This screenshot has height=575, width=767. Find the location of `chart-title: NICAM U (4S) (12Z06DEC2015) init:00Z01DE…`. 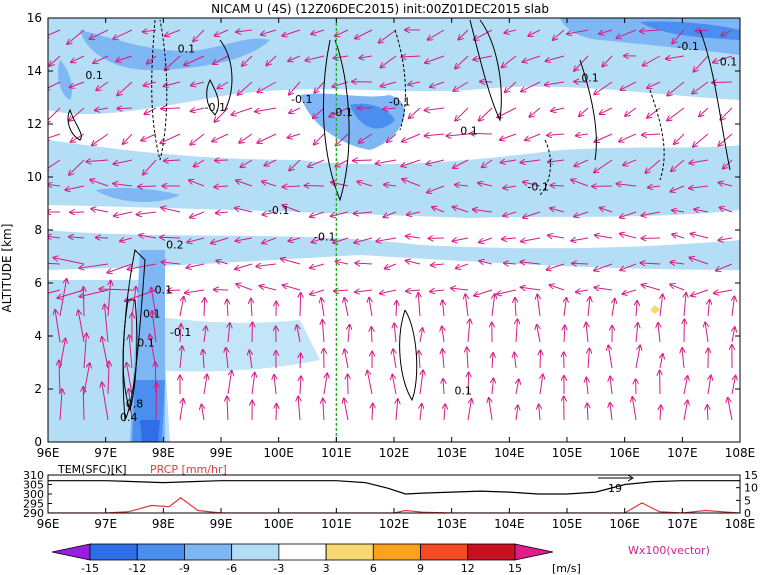

chart-title: NICAM U (4S) (12Z06DEC2015) init:00Z01DE… is located at coordinates (380, 9).